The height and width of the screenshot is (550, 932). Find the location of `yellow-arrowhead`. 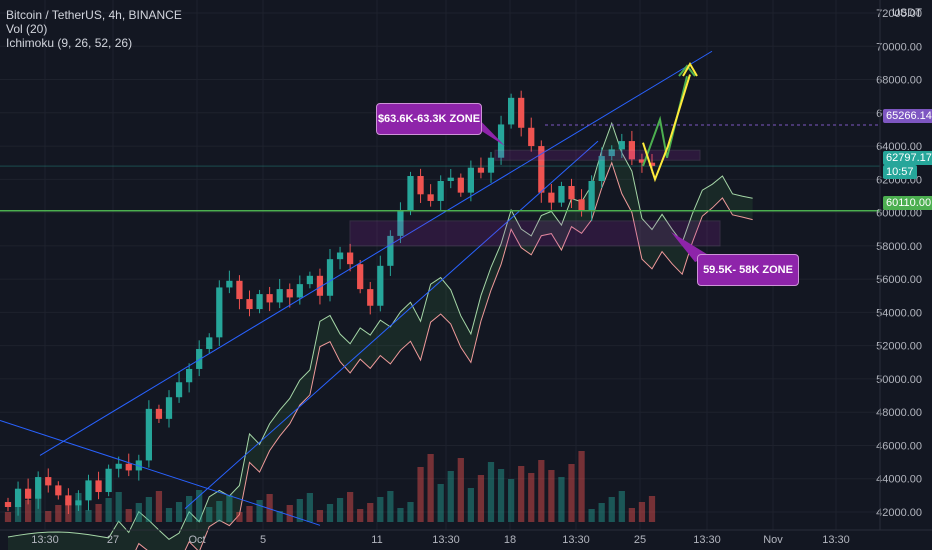

yellow-arrowhead is located at coordinates (690, 69).